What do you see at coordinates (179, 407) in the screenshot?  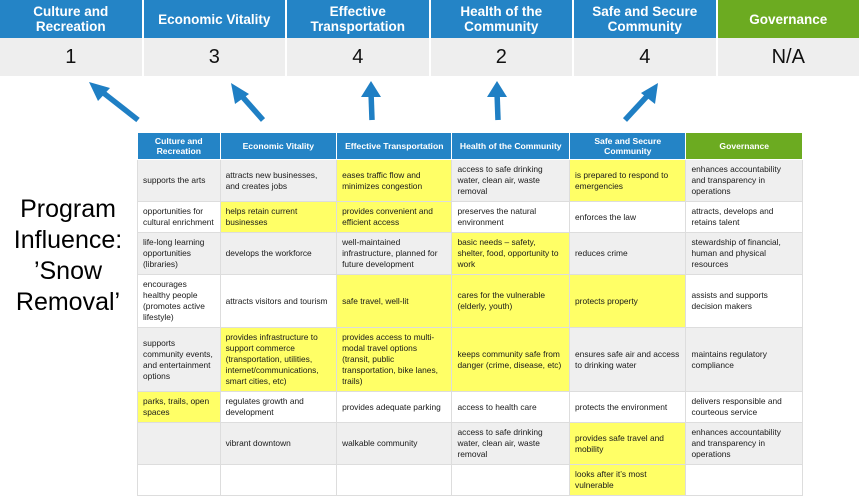 I see `matrix-cell: parks, trails, open spaces` at bounding box center [179, 407].